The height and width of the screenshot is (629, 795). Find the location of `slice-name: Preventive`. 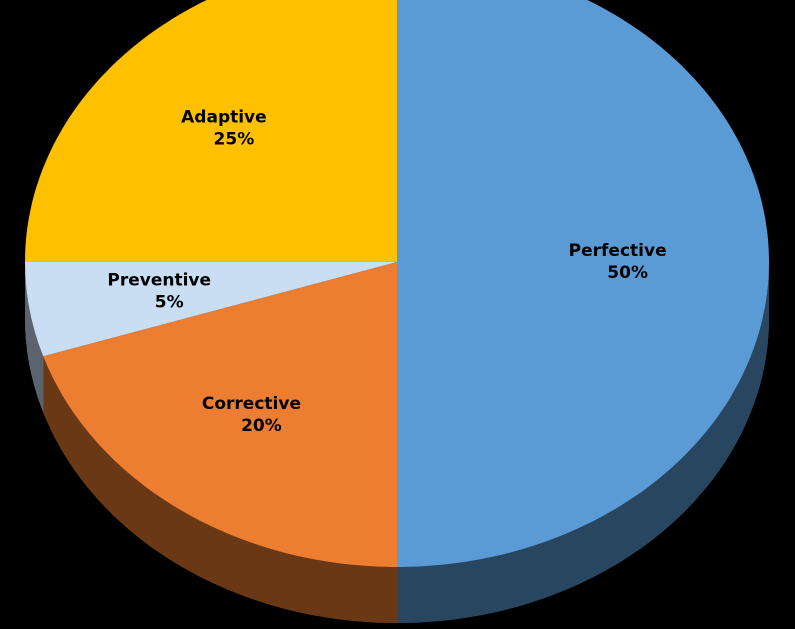

slice-name: Preventive is located at coordinates (159, 281).